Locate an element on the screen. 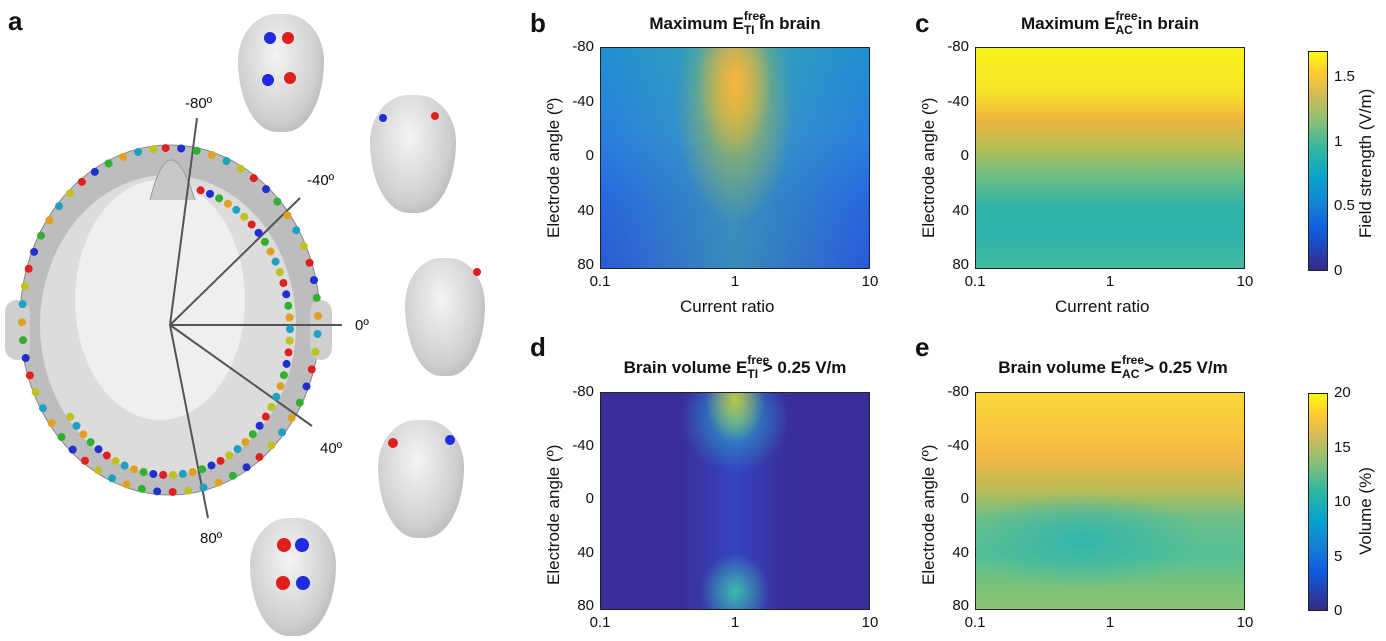 The image size is (1386, 641). colorbar-bottom-tick: 0 is located at coordinates (1338, 610).